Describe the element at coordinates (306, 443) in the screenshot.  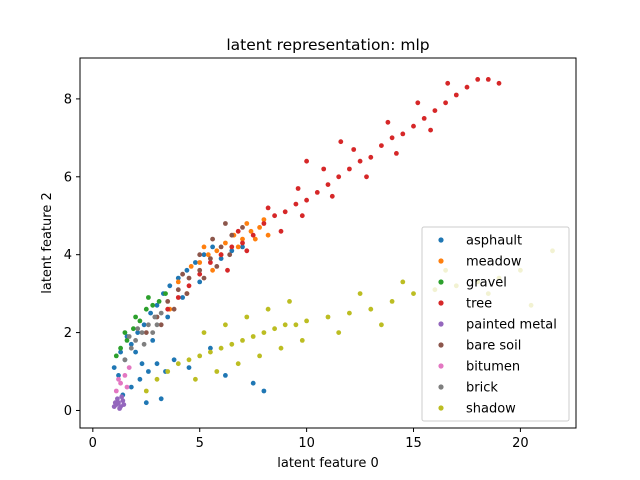
I see `x-tick-label: 10` at that location.